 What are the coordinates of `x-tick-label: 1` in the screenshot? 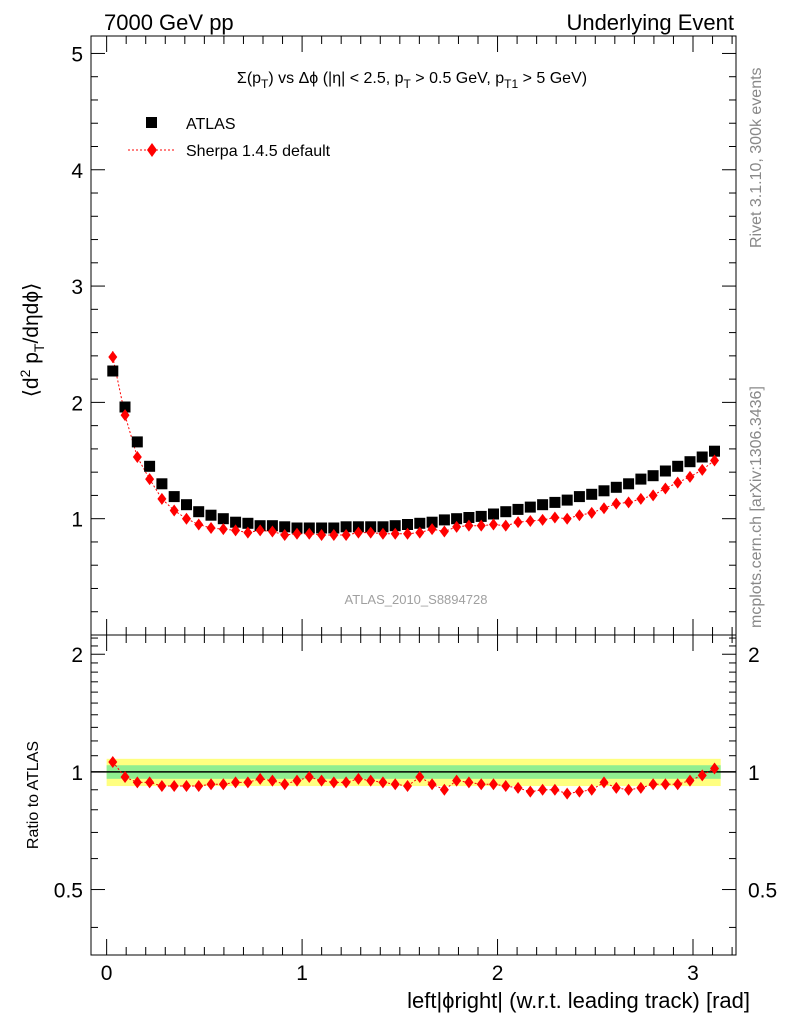 It's located at (302, 973).